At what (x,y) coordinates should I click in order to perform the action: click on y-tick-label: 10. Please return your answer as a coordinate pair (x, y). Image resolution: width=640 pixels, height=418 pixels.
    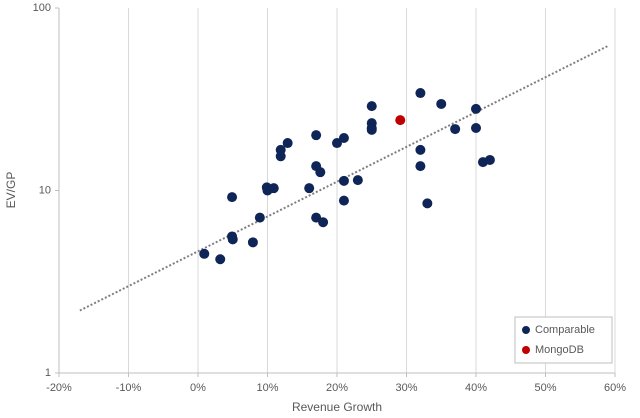
    Looking at the image, I should click on (45, 190).